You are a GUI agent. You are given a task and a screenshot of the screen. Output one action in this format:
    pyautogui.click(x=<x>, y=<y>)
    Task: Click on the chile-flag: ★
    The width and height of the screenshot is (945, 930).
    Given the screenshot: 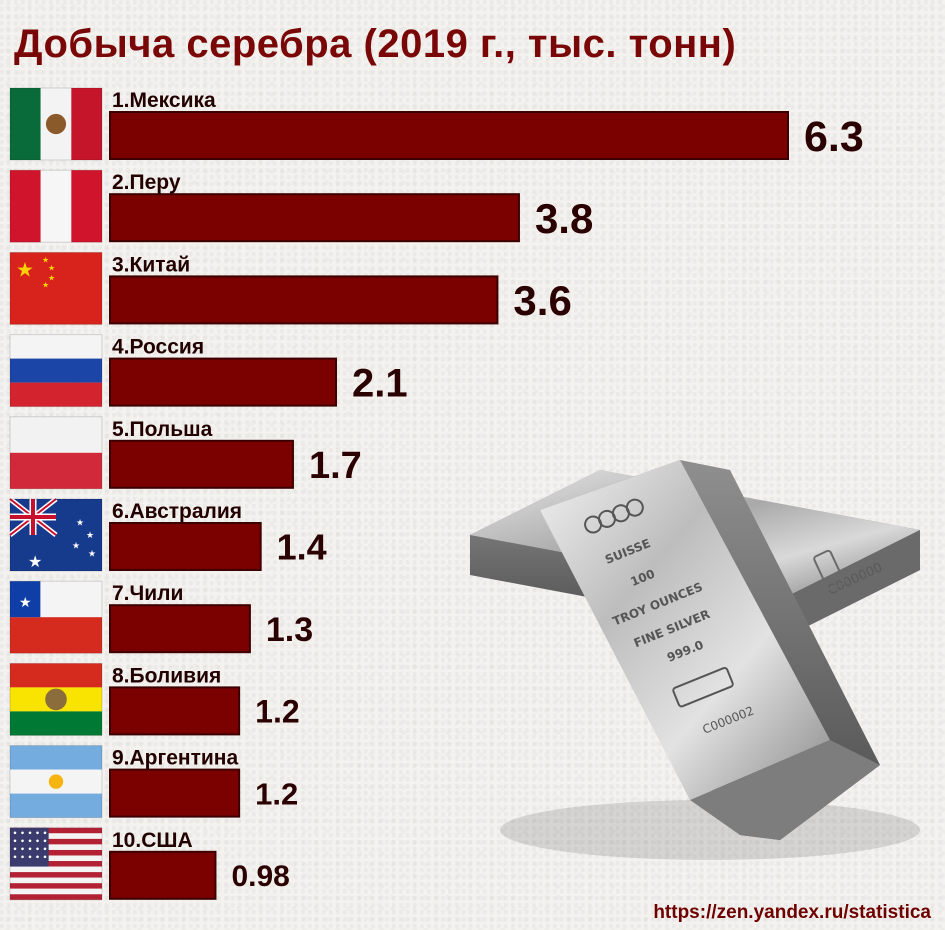 What is the action you would take?
    pyautogui.click(x=56, y=617)
    